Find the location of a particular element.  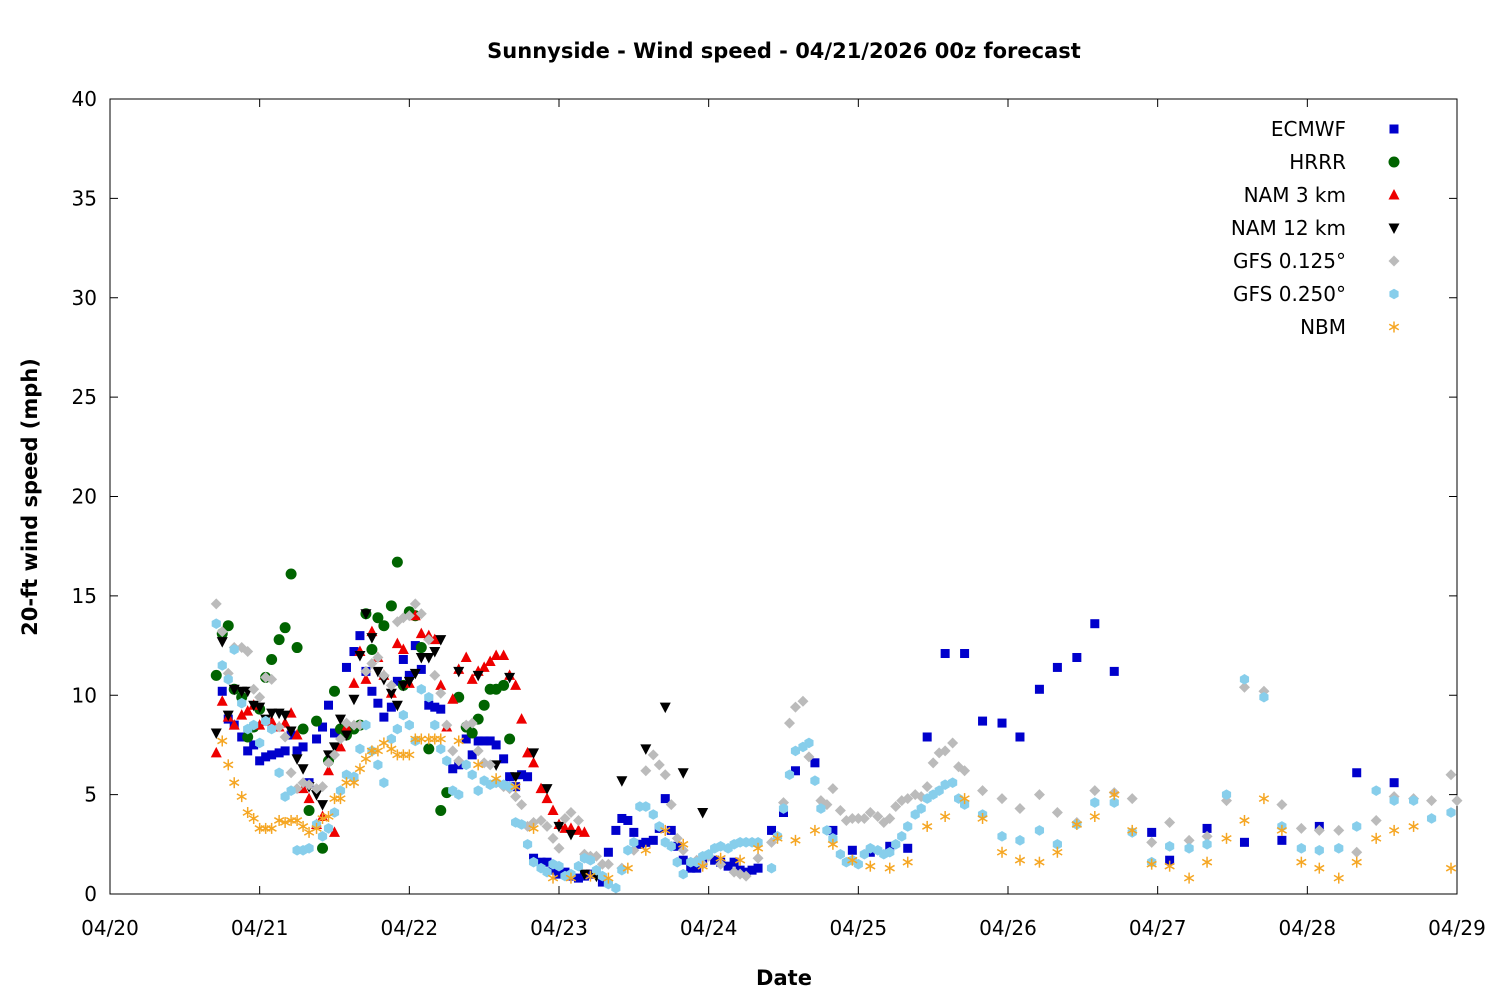

y-tick-label: 20 is located at coordinates (84, 497).